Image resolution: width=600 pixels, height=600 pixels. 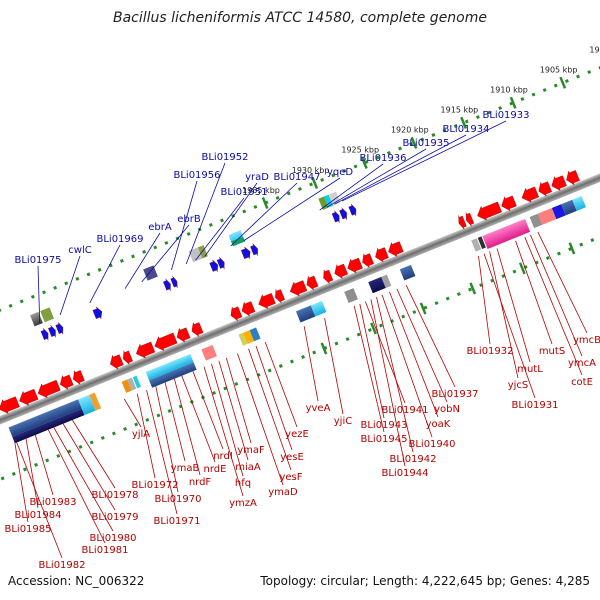 What do you see at coordinates (454, 394) in the screenshot?
I see `gene-label: BLi01937` at bounding box center [454, 394].